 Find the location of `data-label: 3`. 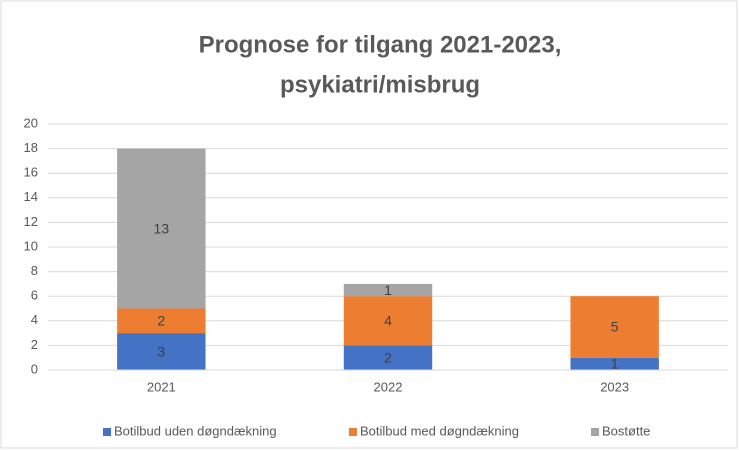

data-label: 3 is located at coordinates (161, 351).